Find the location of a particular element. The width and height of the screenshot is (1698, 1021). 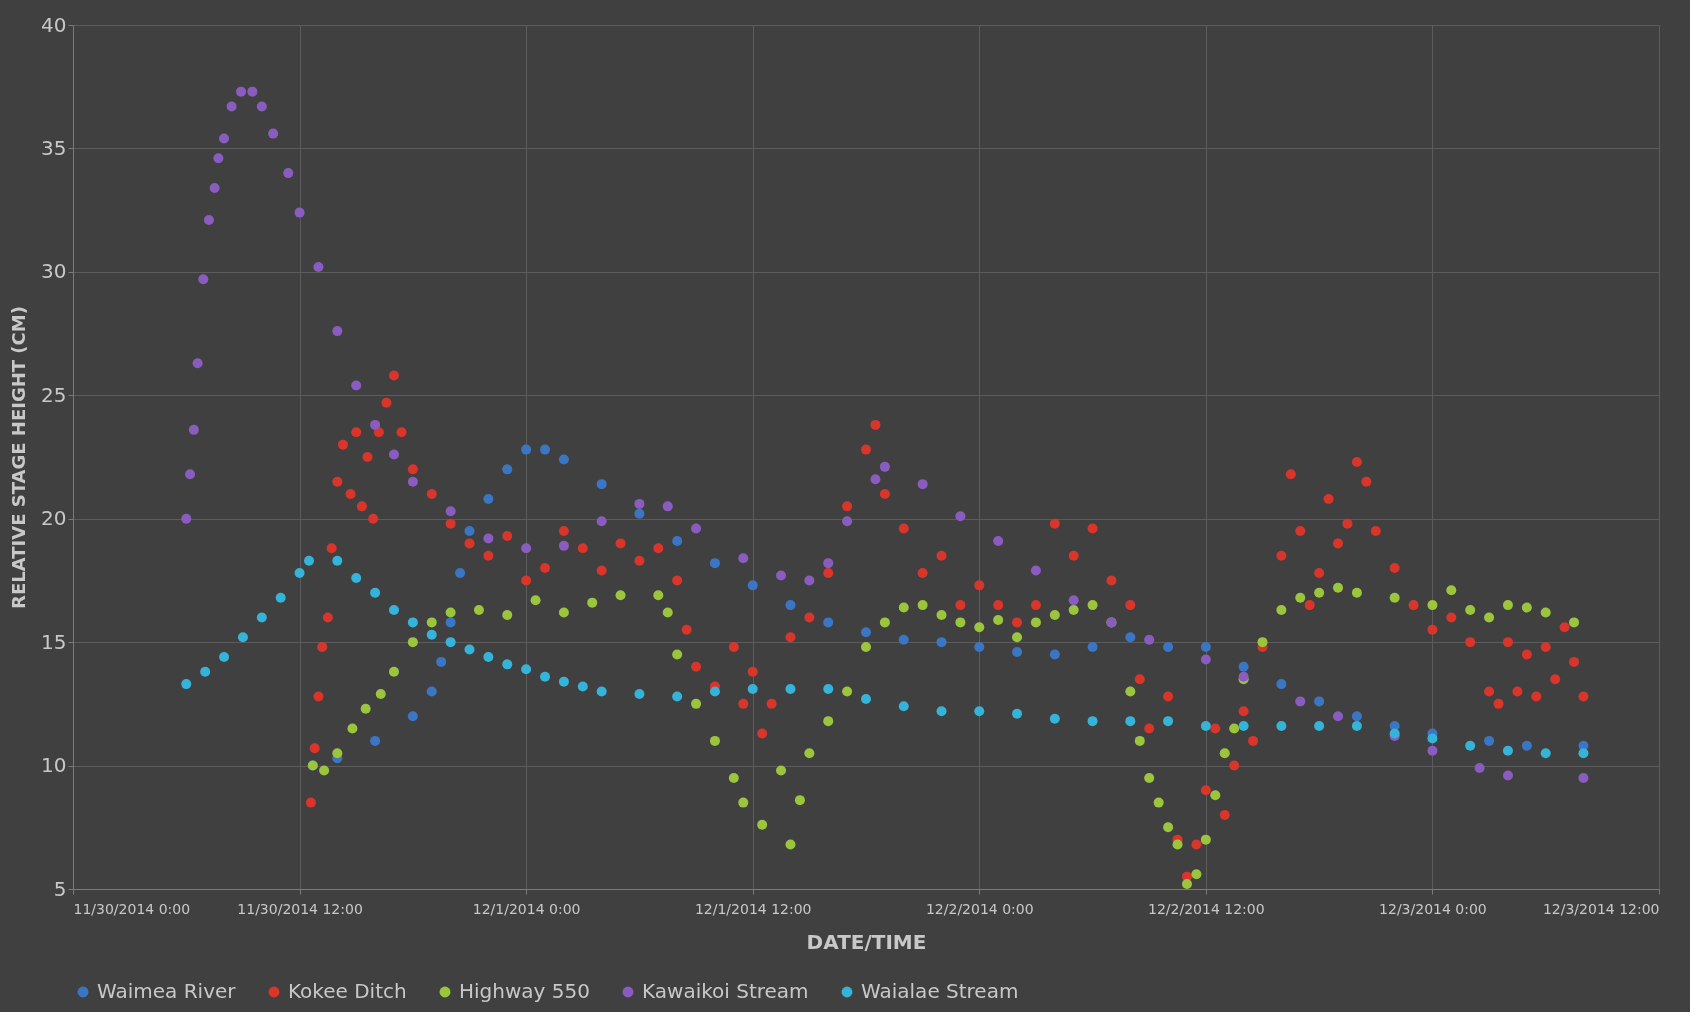

legend-label: Kawaikoi Stream is located at coordinates (725, 991).